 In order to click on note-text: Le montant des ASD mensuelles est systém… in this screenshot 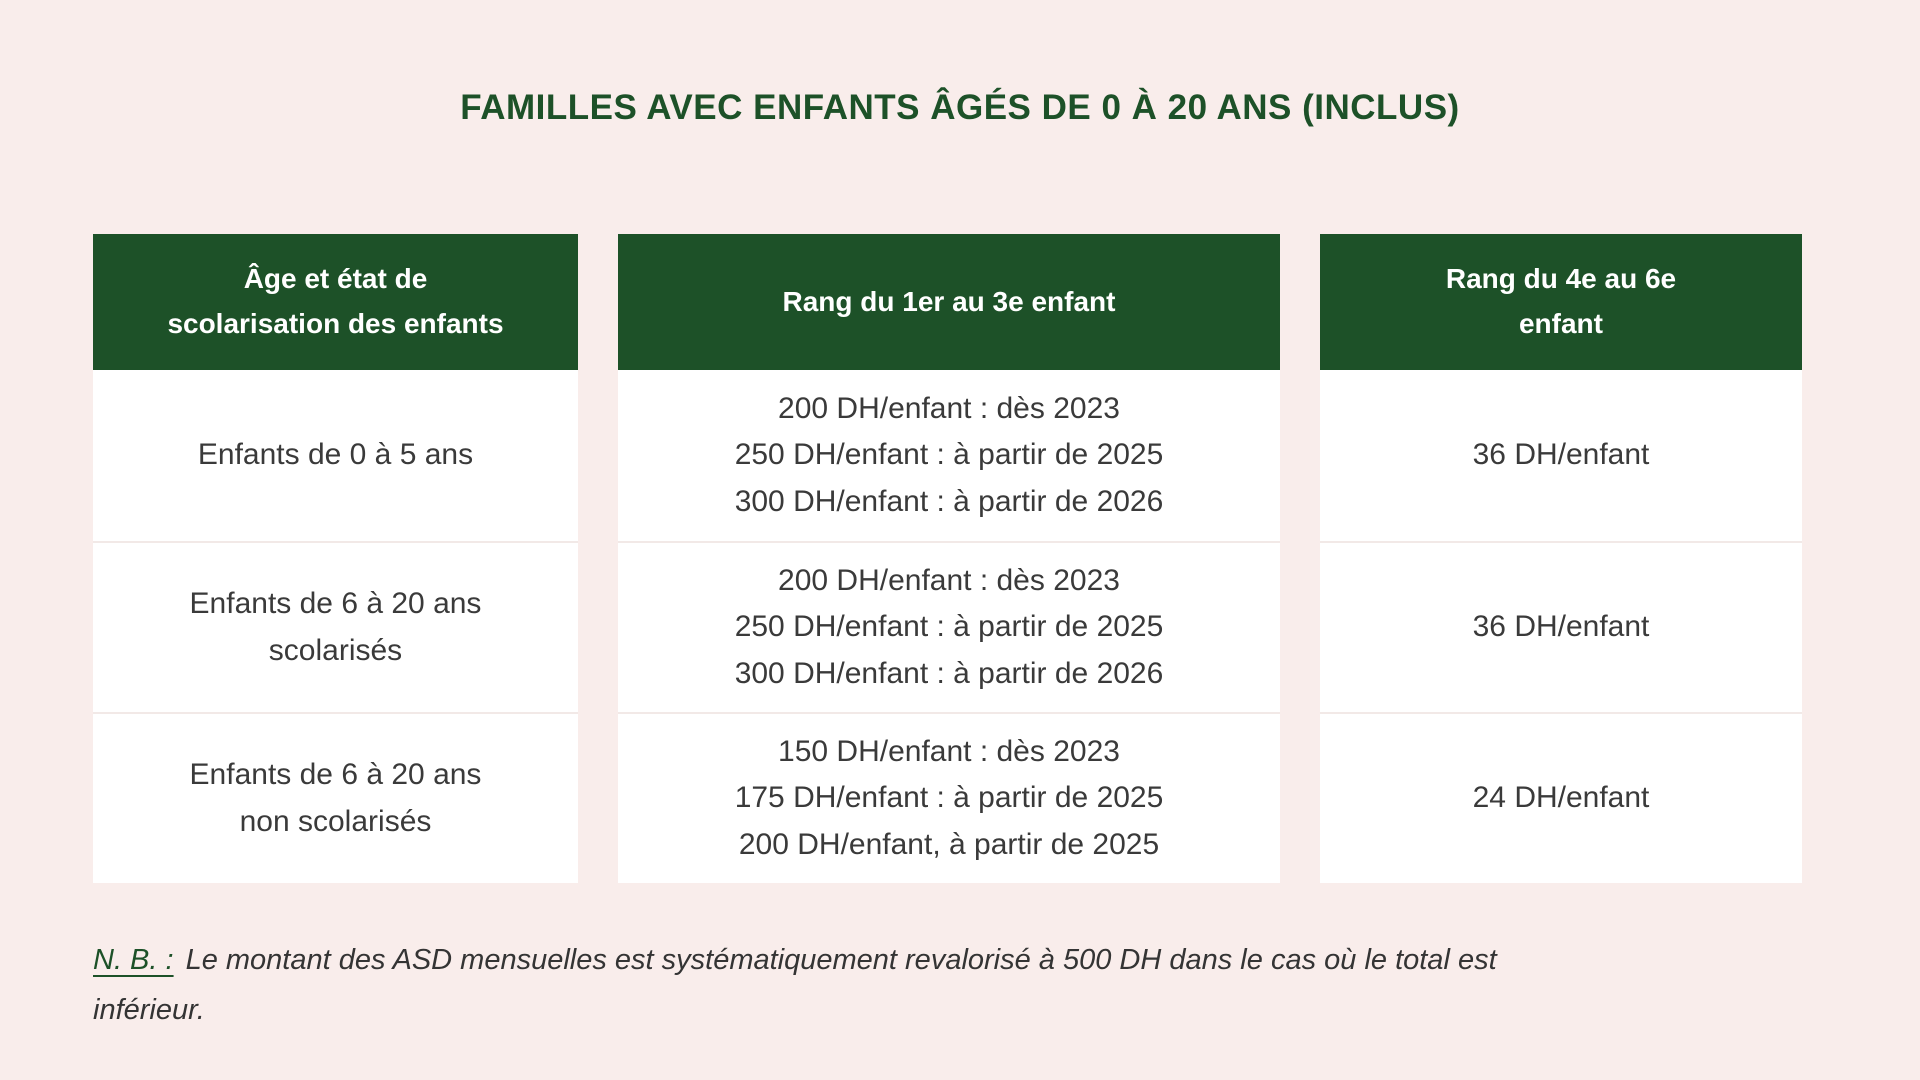, I will do `click(795, 985)`.